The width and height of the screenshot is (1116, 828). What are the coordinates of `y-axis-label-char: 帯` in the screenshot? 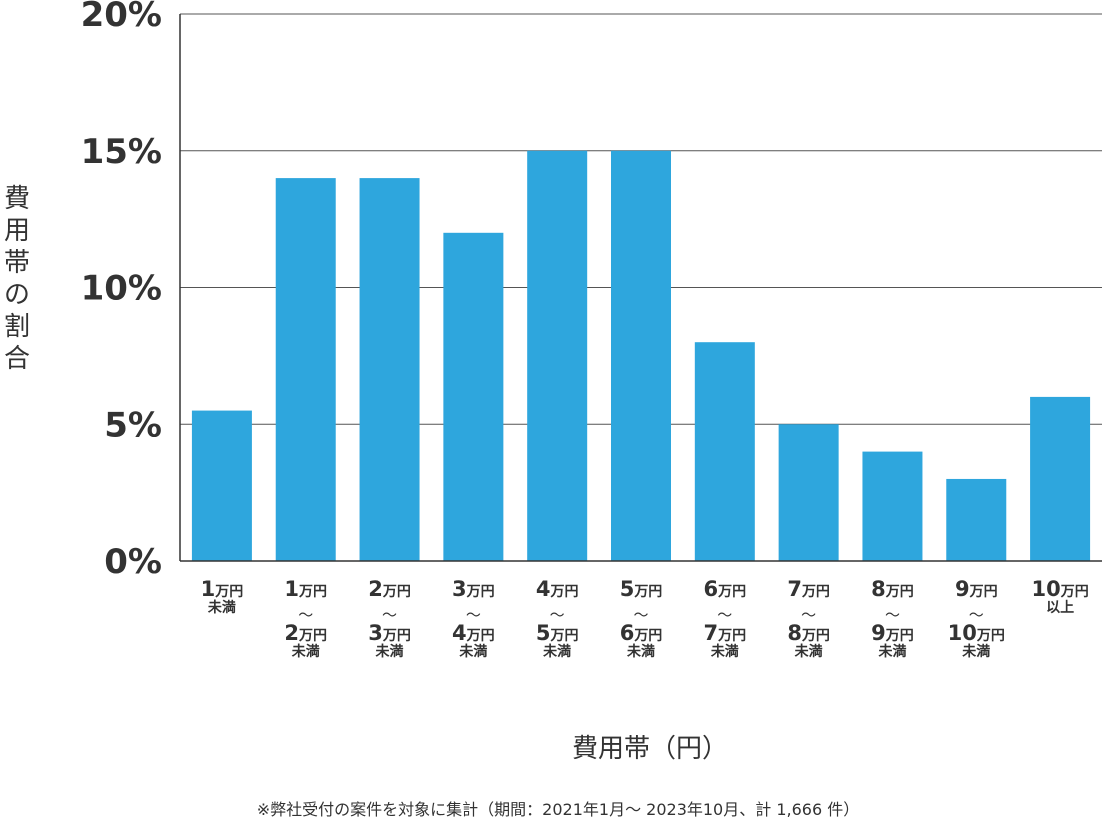 It's located at (16, 263).